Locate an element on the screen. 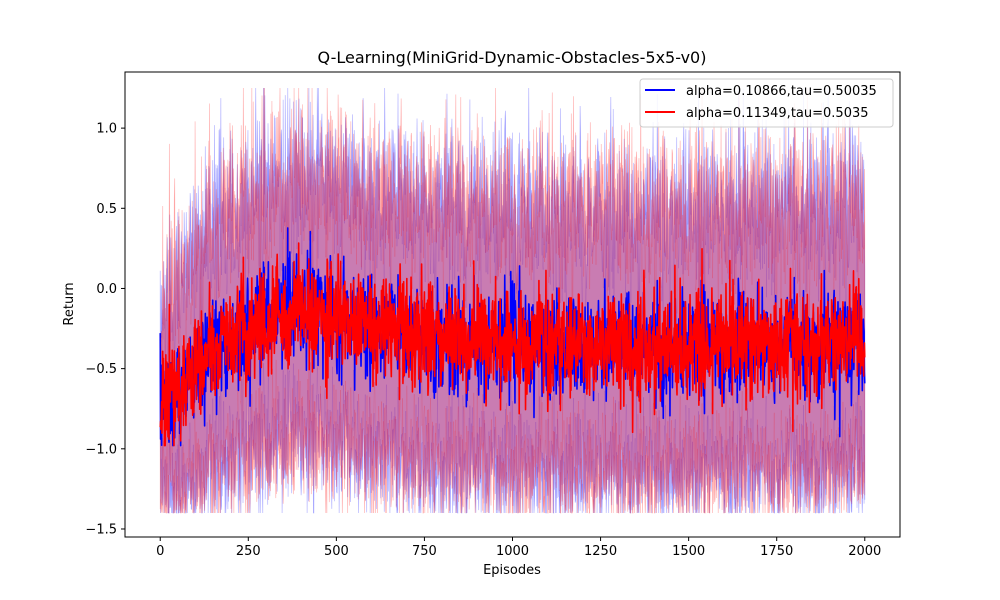 The width and height of the screenshot is (1000, 600). x-tick-label: 1750 is located at coordinates (776, 551).